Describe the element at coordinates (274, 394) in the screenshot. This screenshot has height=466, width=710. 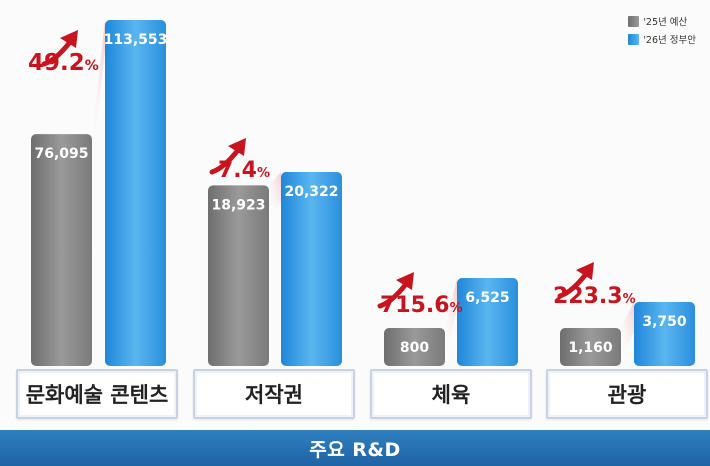
I see `category-label-1: 저작권` at that location.